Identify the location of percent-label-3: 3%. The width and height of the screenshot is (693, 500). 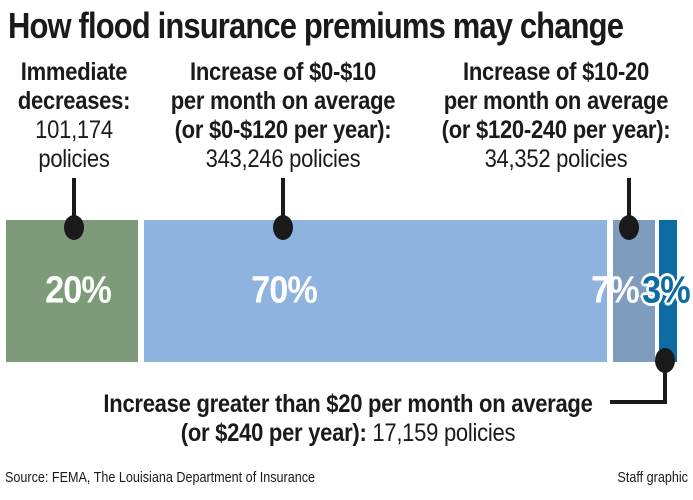
(666, 290).